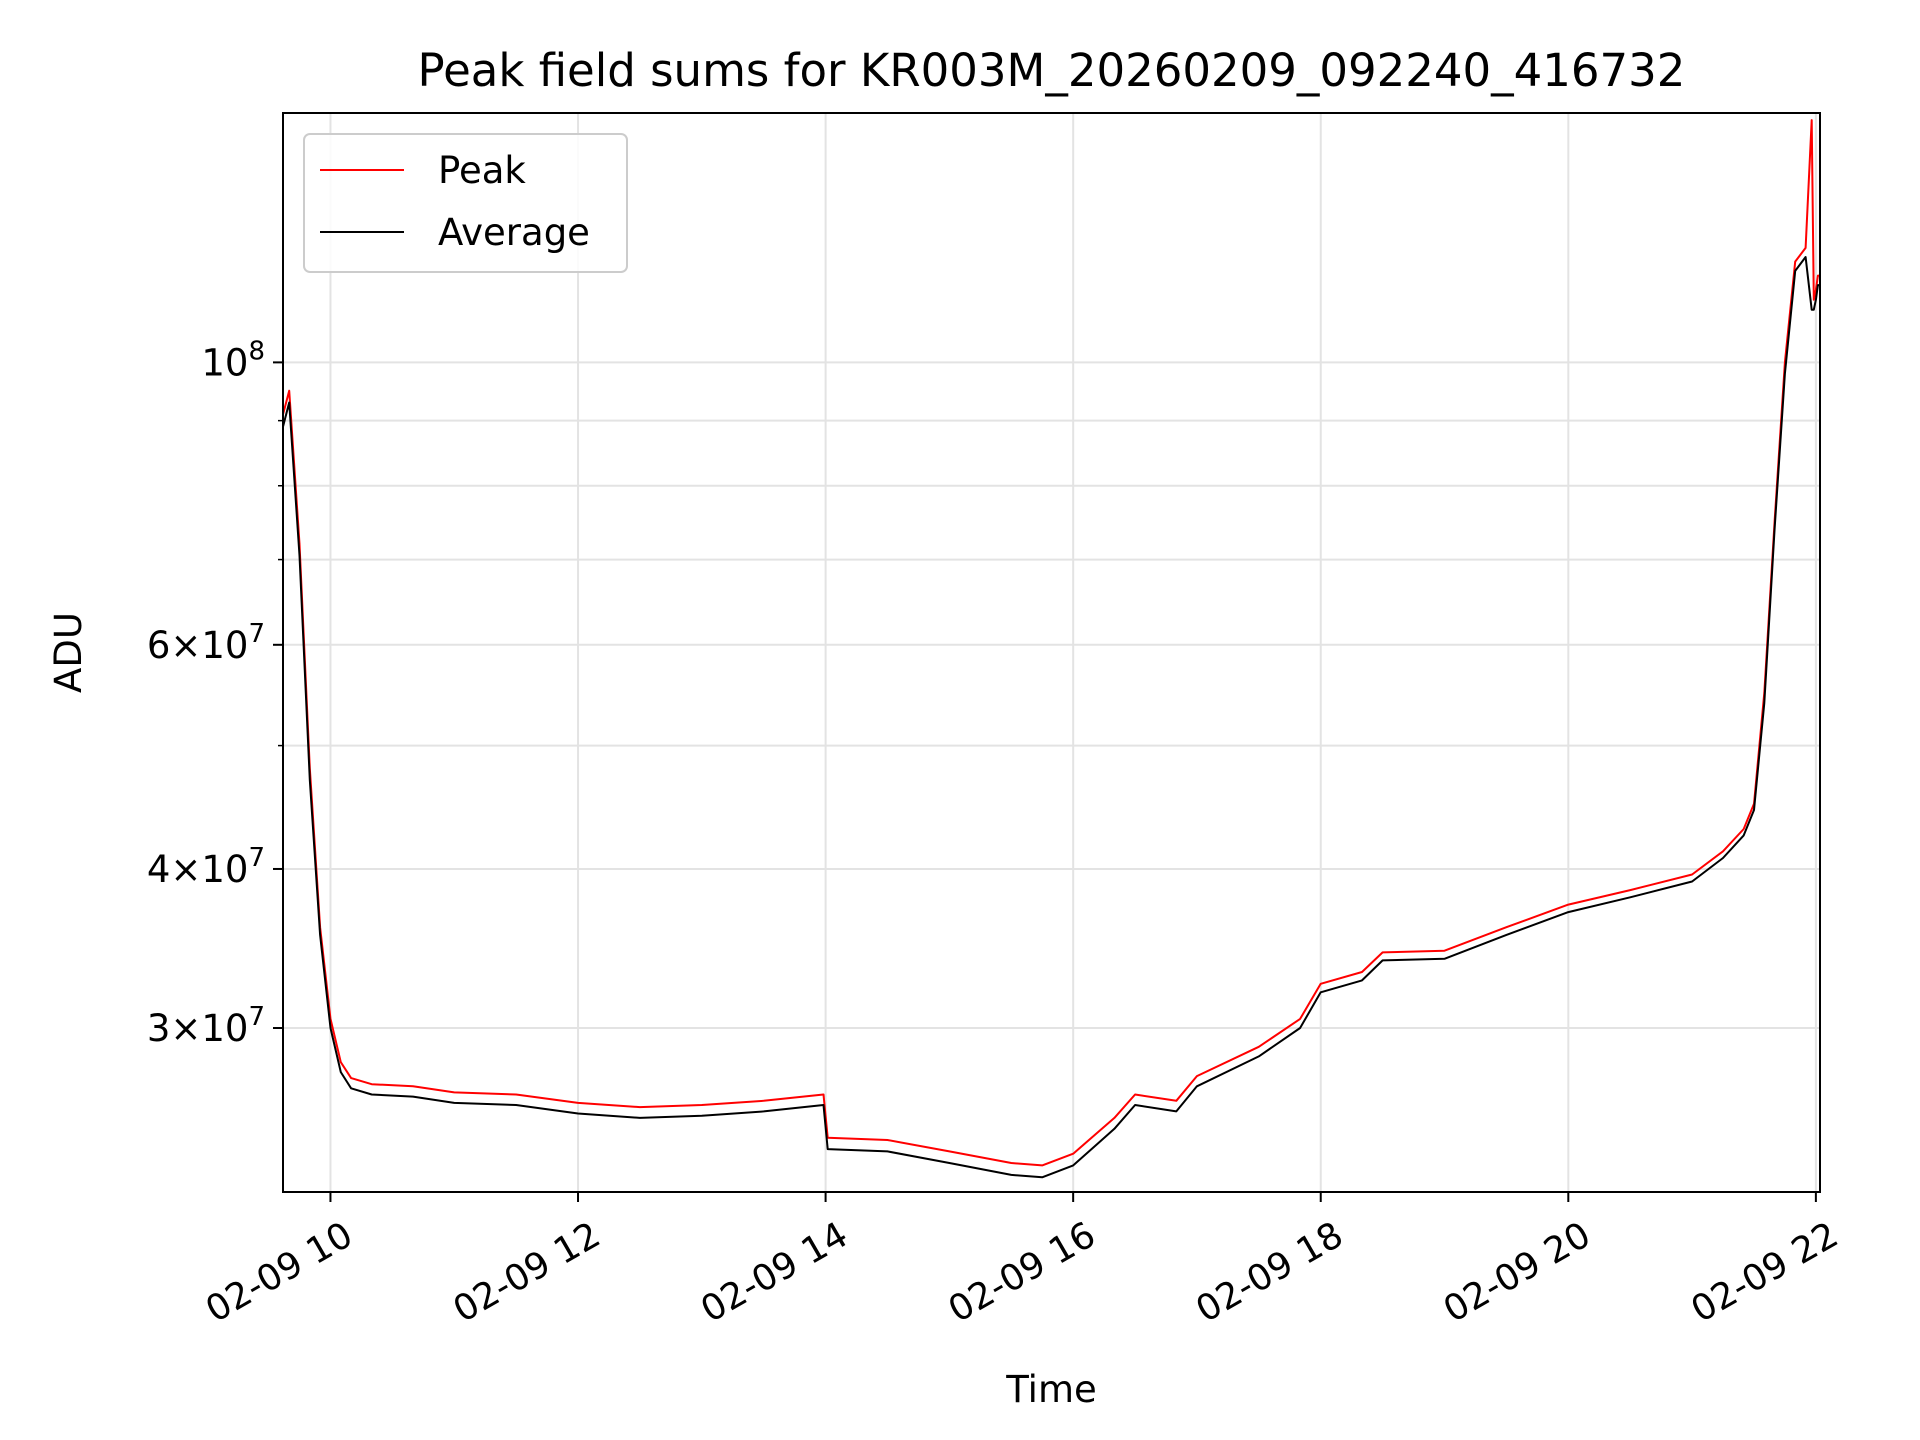 This screenshot has height=1440, width=1920. I want to click on y-axis: 3×10⁷ 4×10⁷ 6×10⁷ 108, so click(215, 693).